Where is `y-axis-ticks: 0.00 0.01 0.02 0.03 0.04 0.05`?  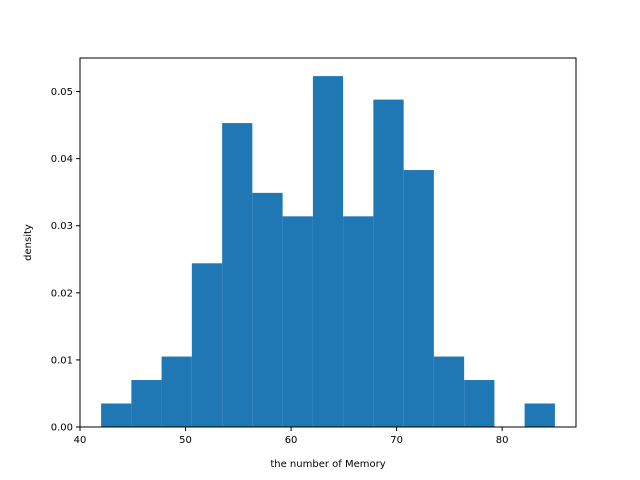 y-axis-ticks: 0.00 0.01 0.02 0.03 0.04 0.05 is located at coordinates (65, 260).